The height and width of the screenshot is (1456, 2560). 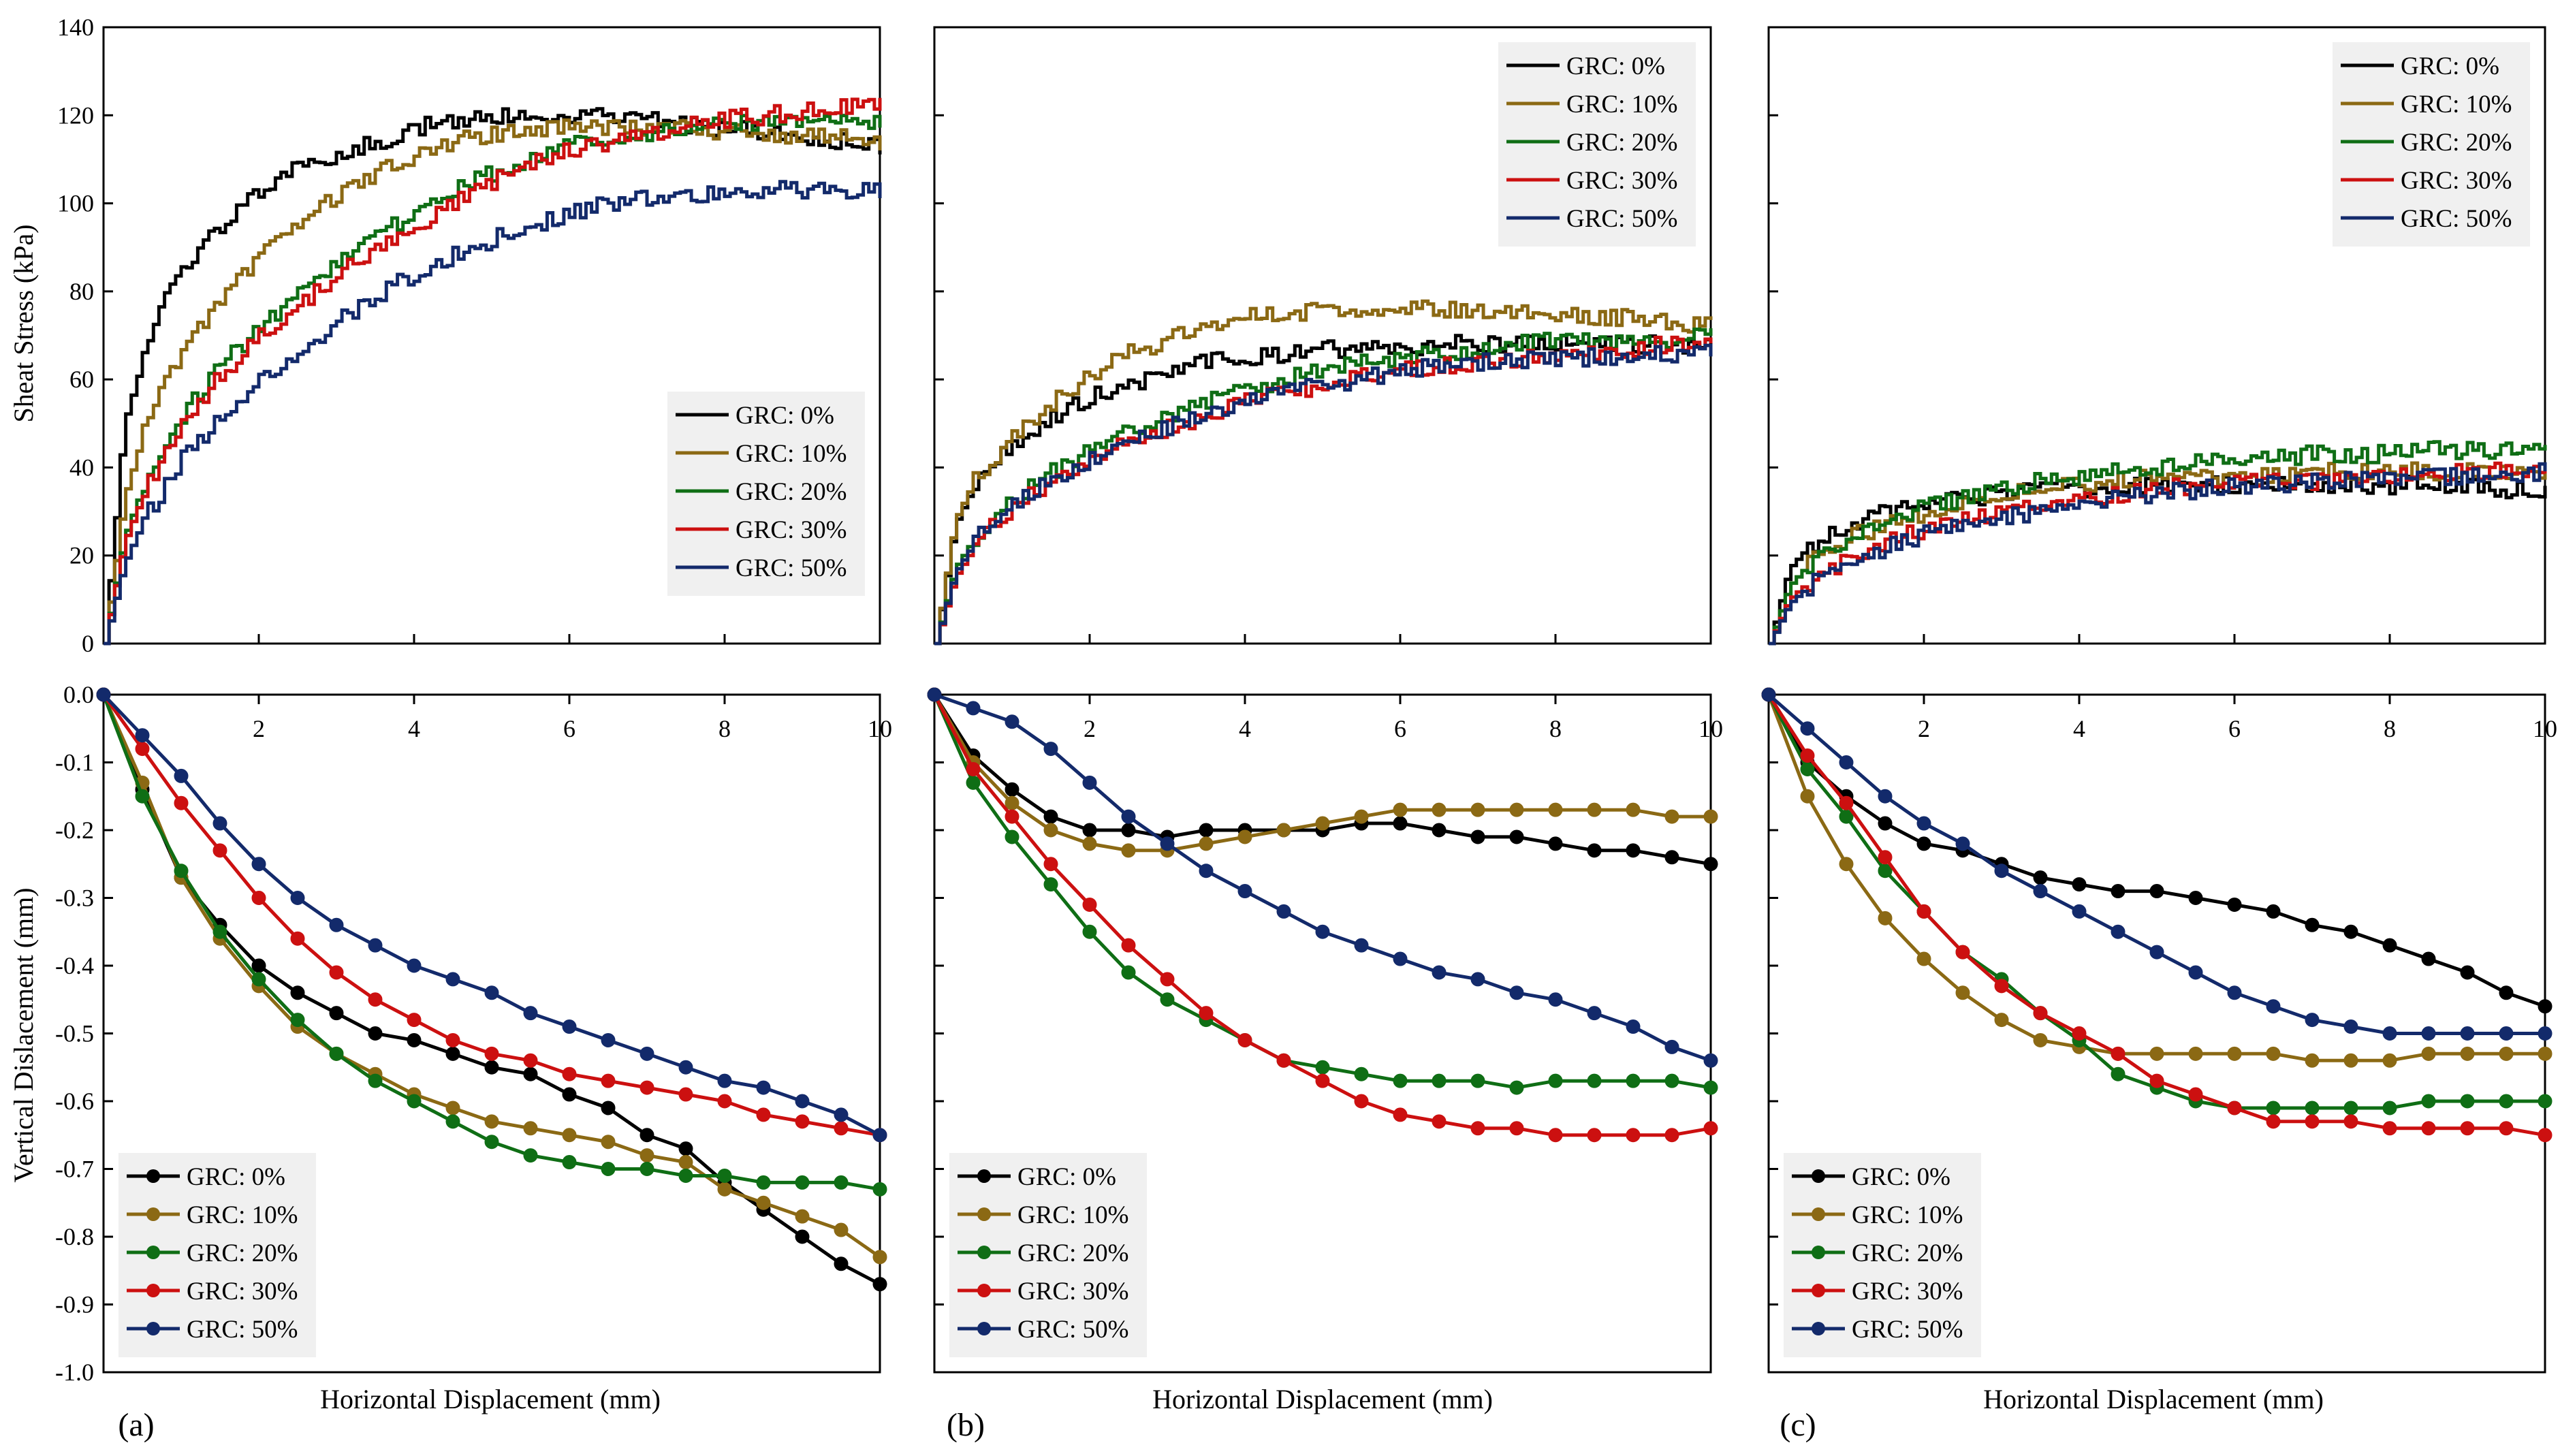 I want to click on panel-bottom-a-y-tick-label: -0.9, so click(x=74, y=1304).